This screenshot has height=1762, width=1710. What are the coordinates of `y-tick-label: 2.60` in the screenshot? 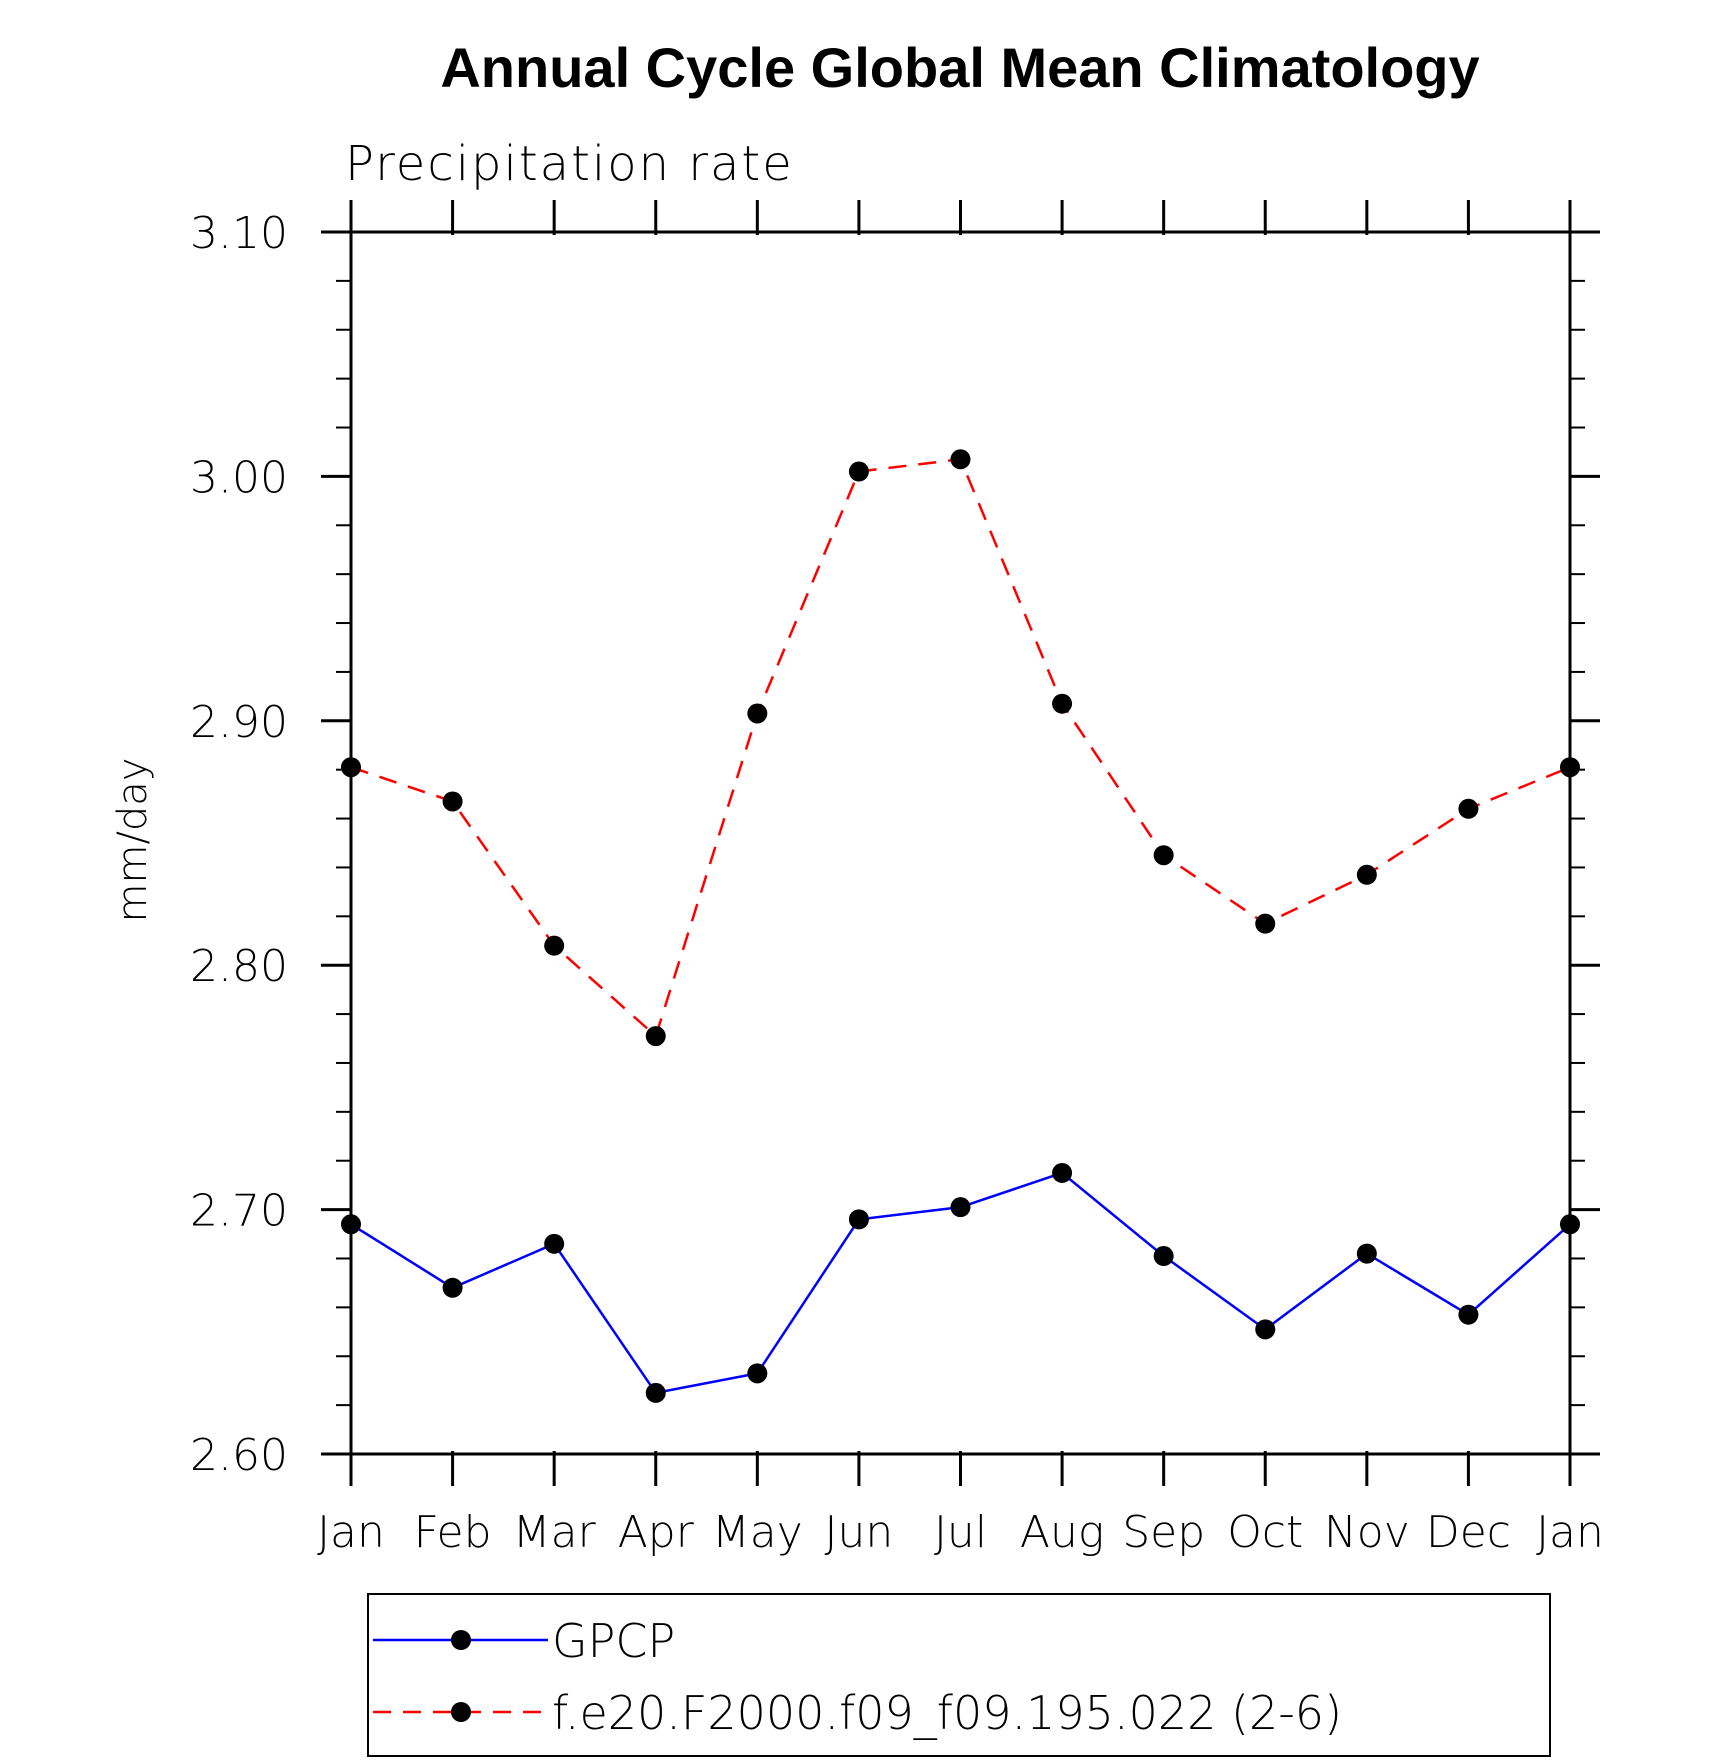 It's located at (239, 1455).